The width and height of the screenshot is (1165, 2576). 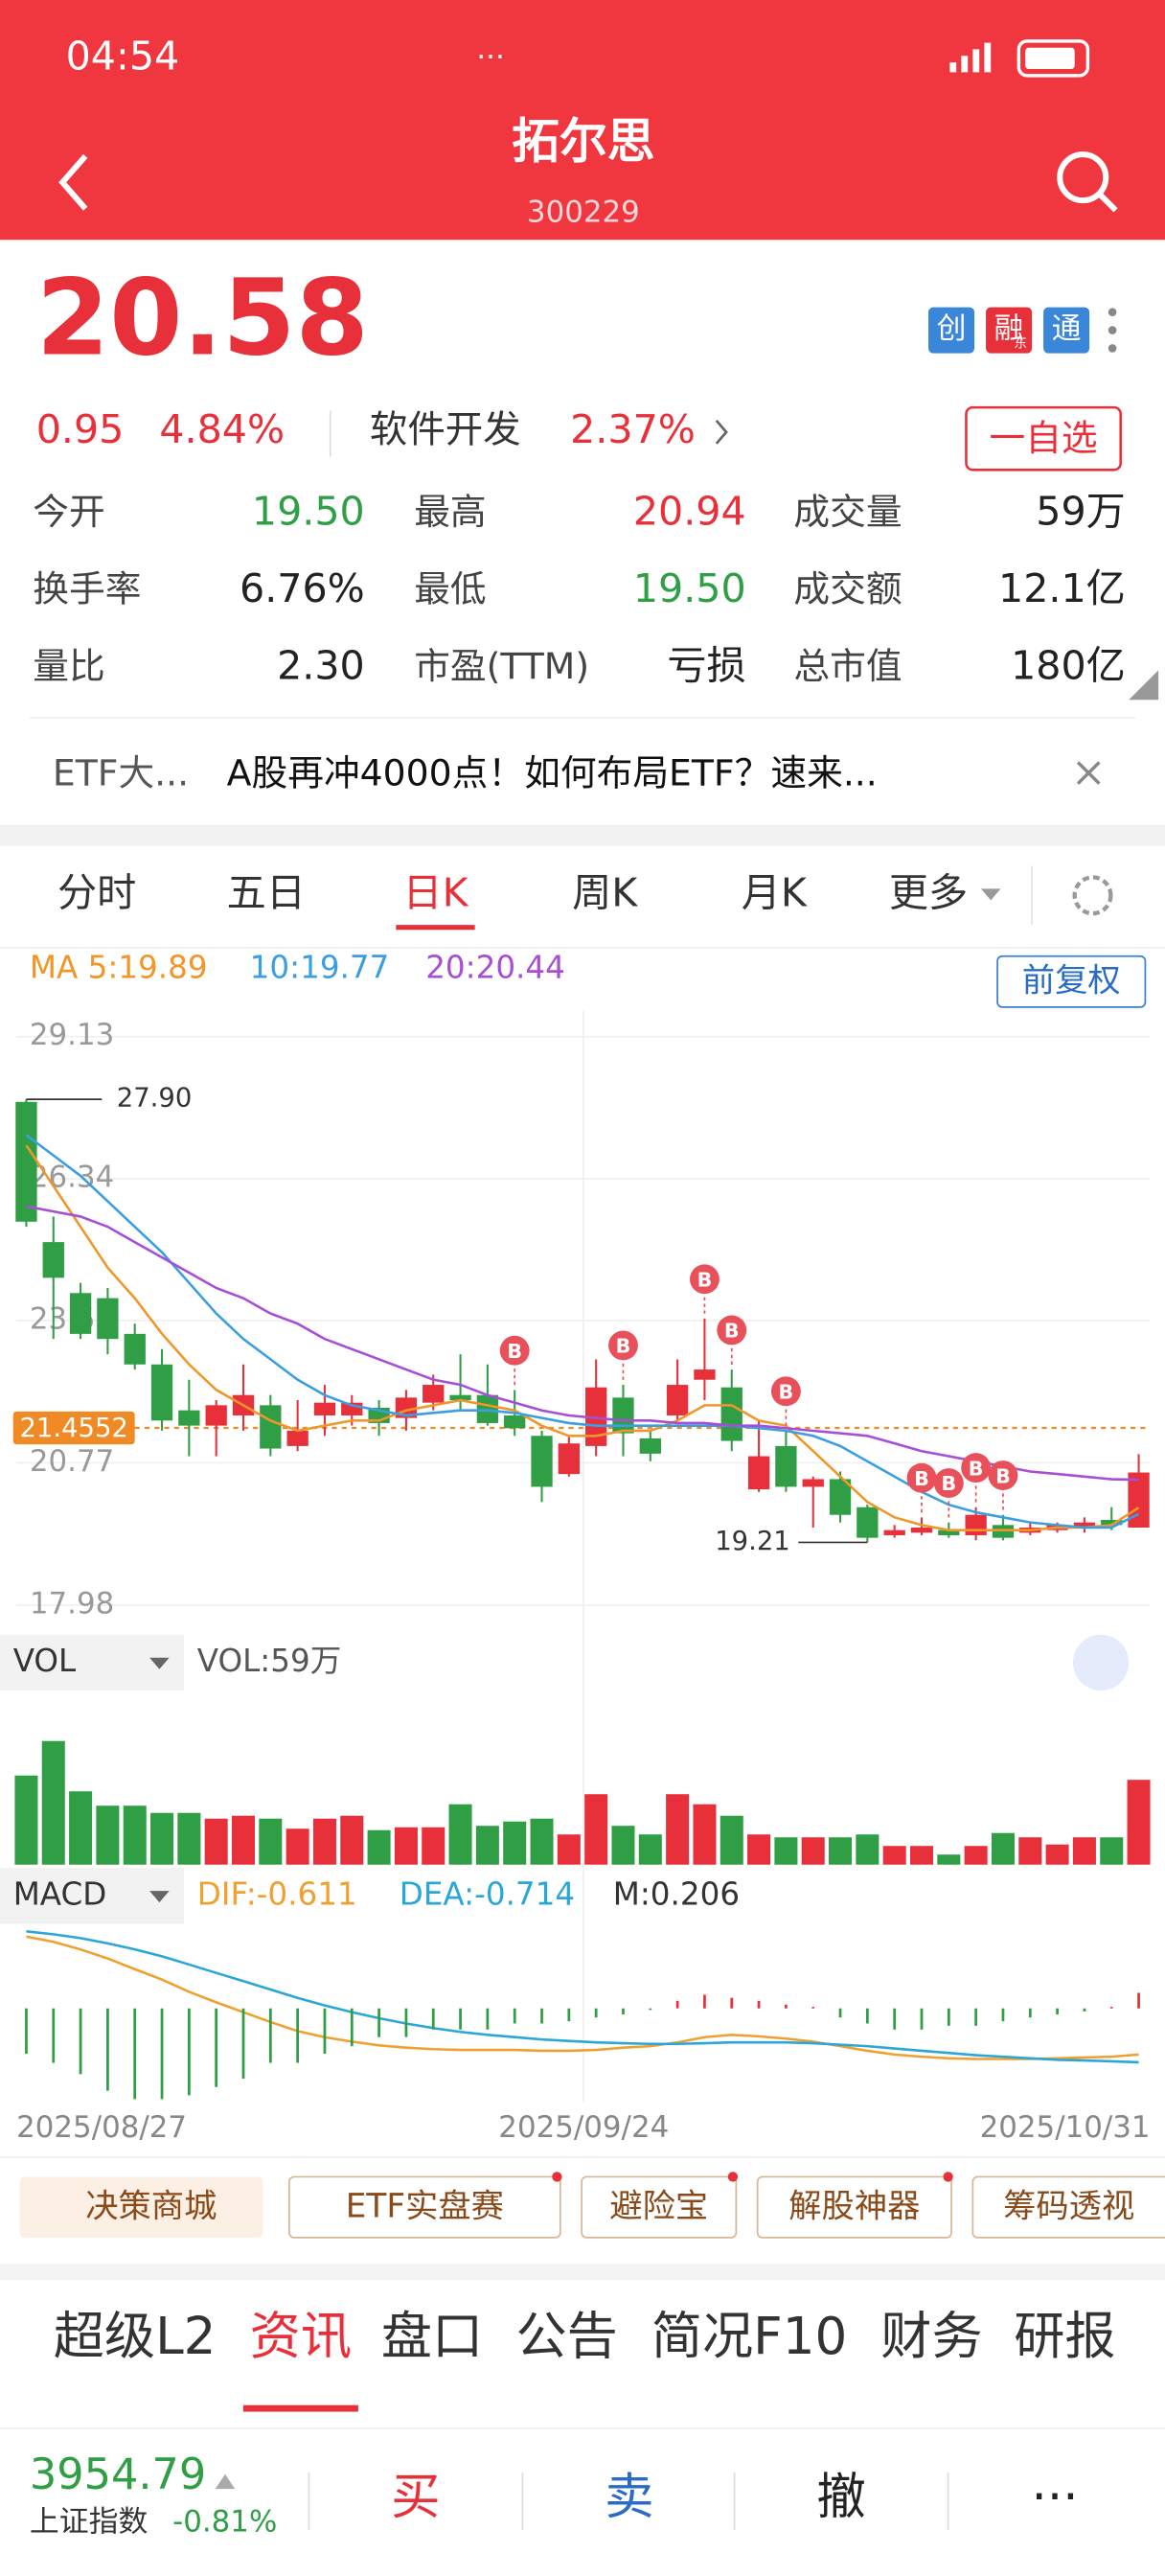 I want to click on dropdown, so click(x=990, y=894).